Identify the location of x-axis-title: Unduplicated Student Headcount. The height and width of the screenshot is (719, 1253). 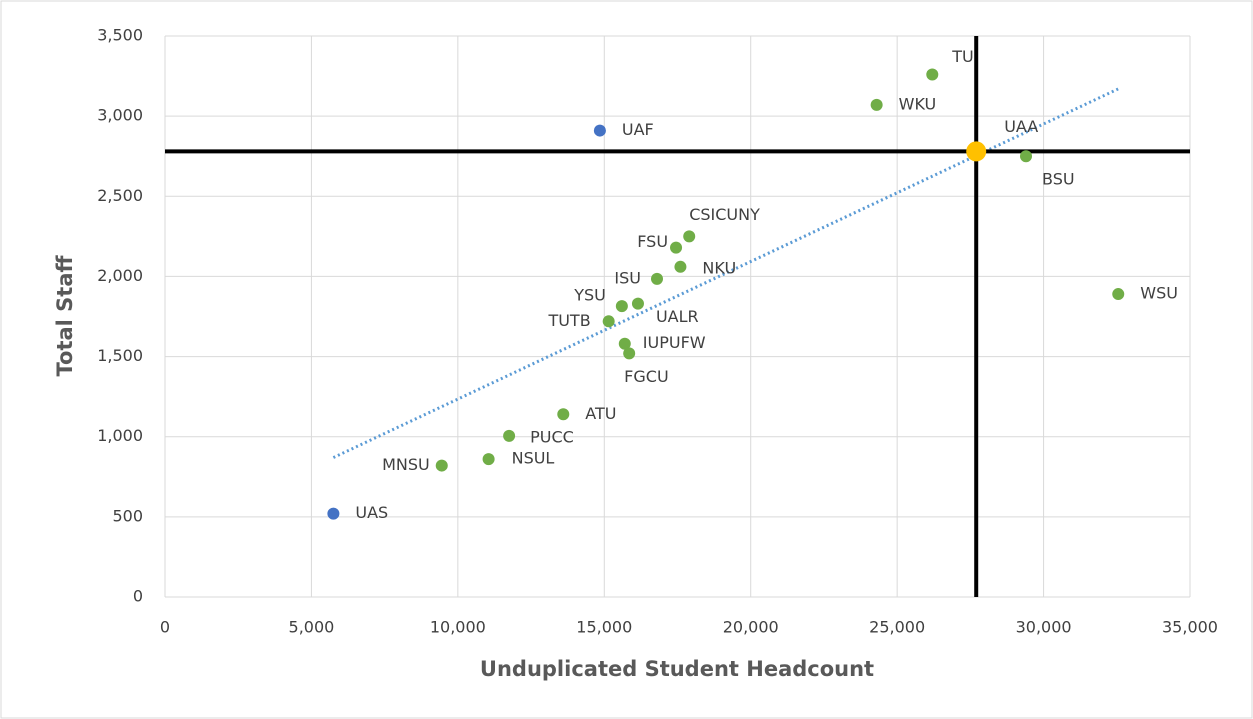
(677, 669).